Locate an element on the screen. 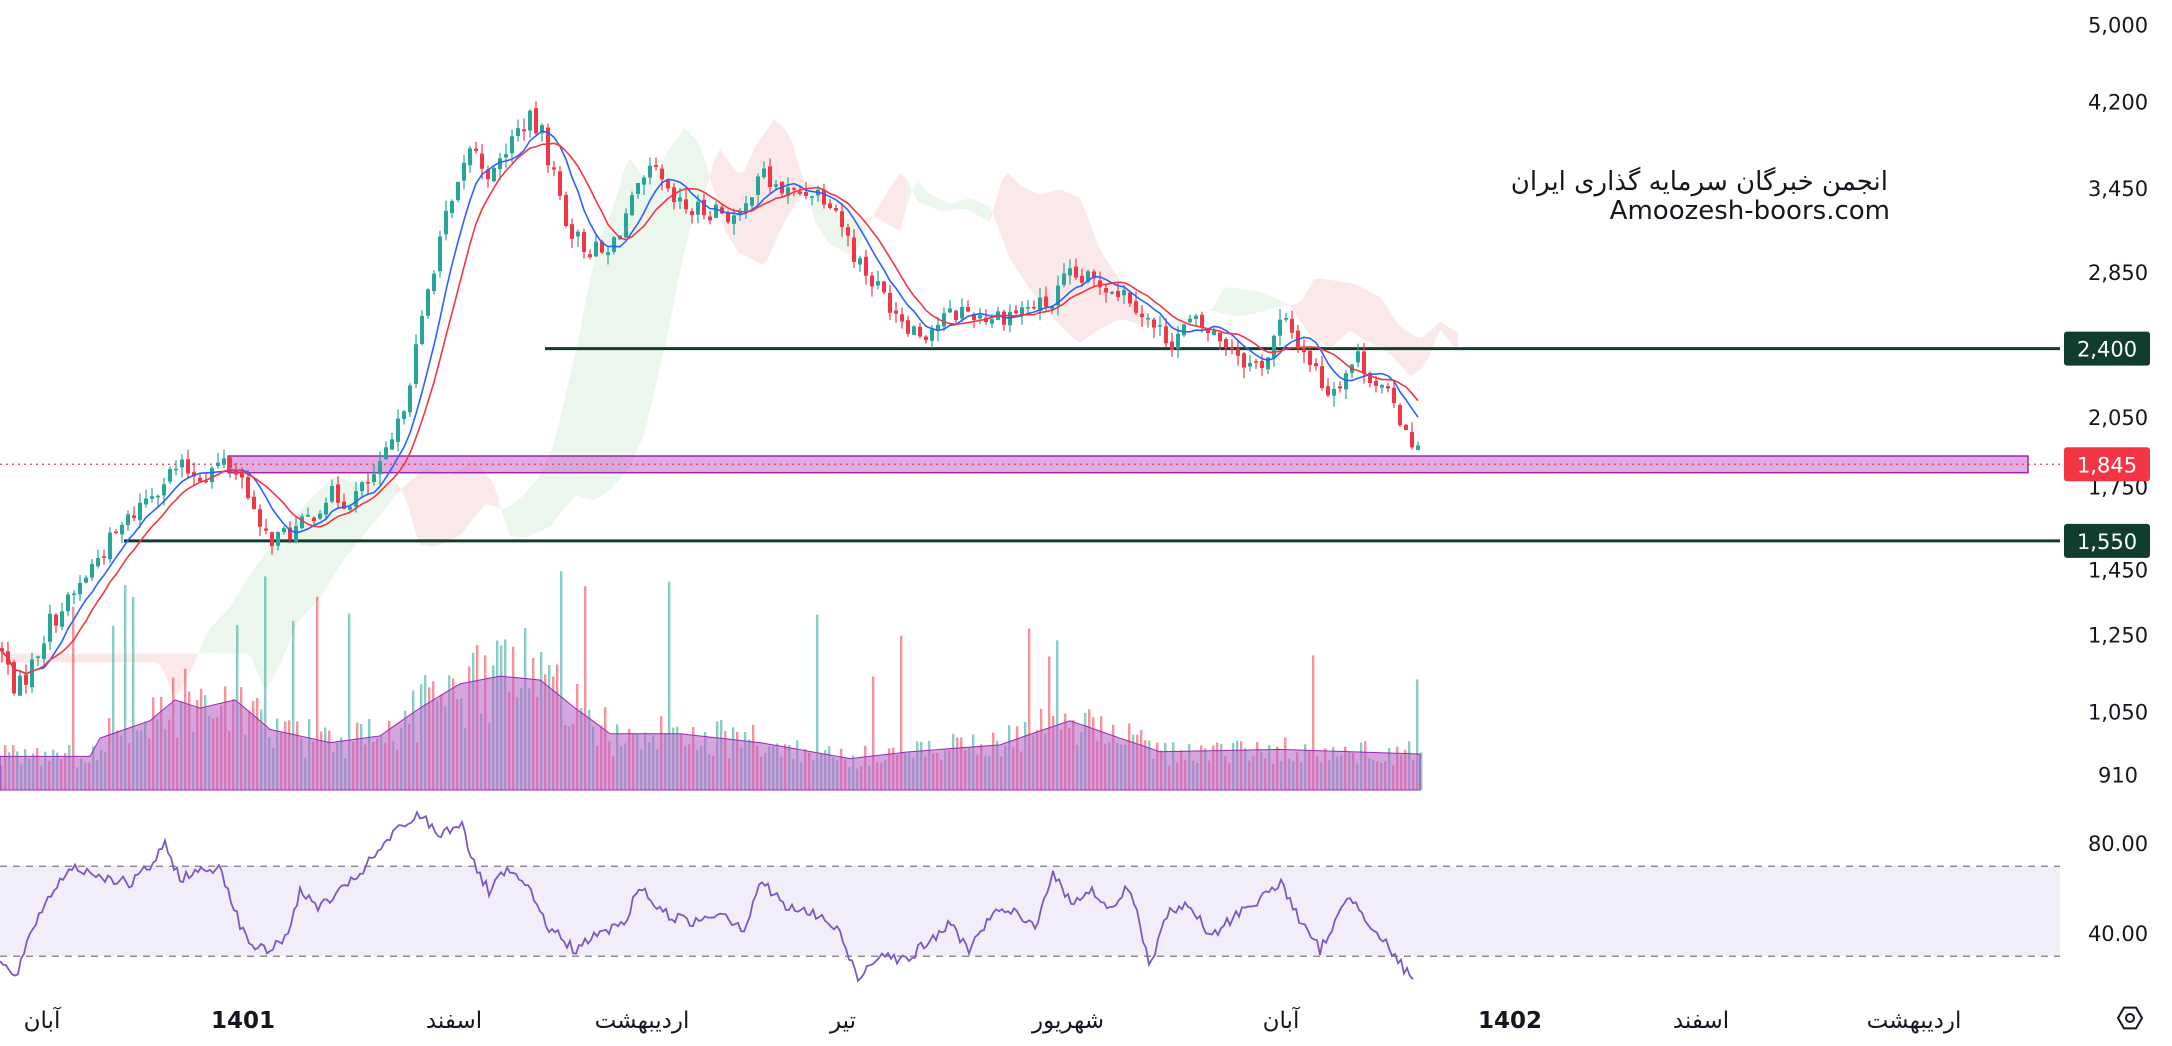  watermark-url: Amoozesh-boors.com is located at coordinates (1750, 211).